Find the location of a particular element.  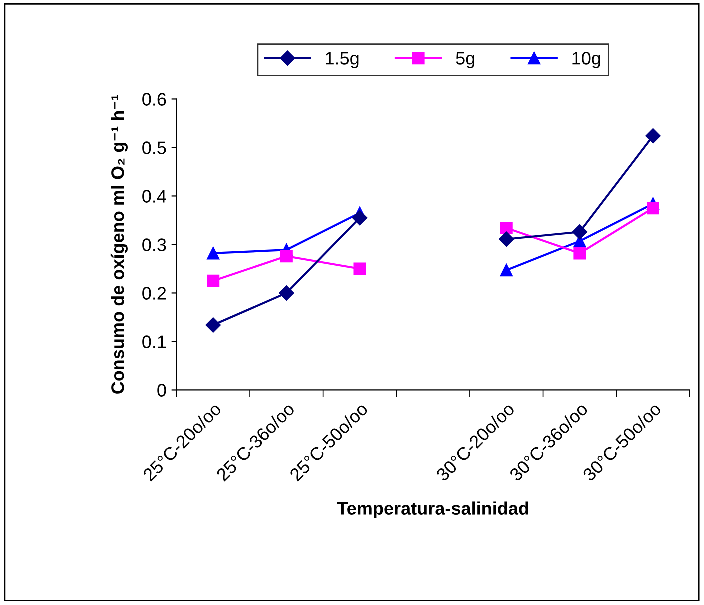

y-tick-label: 0.1 is located at coordinates (154, 342).